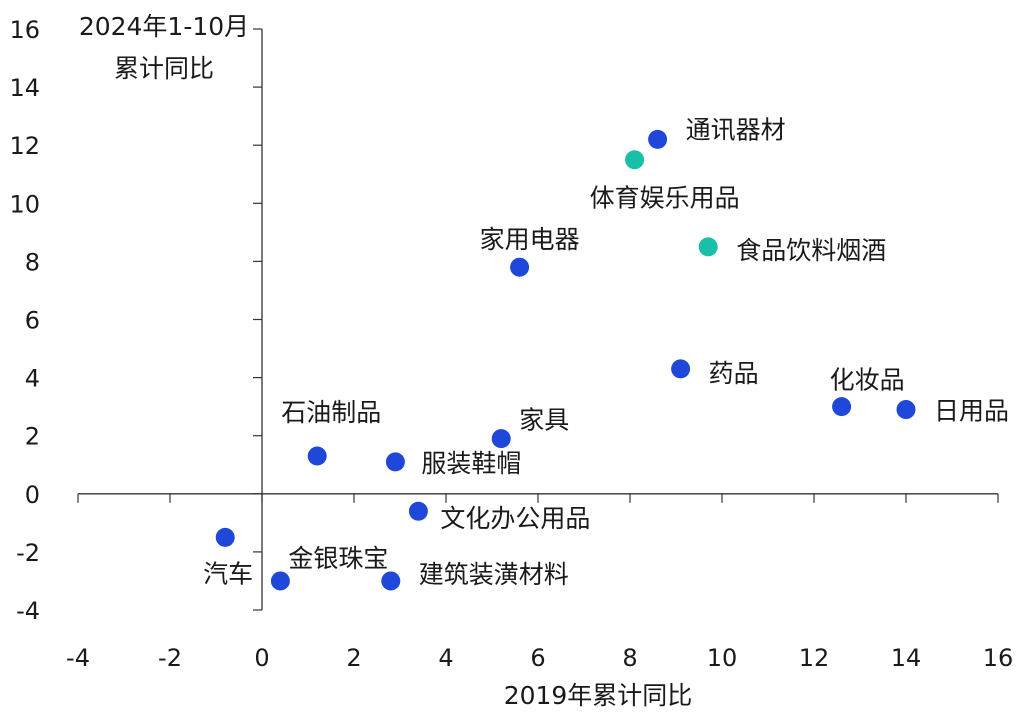 This screenshot has width=1028, height=718. What do you see at coordinates (471, 463) in the screenshot?
I see `point-label: 服装鞋帽` at bounding box center [471, 463].